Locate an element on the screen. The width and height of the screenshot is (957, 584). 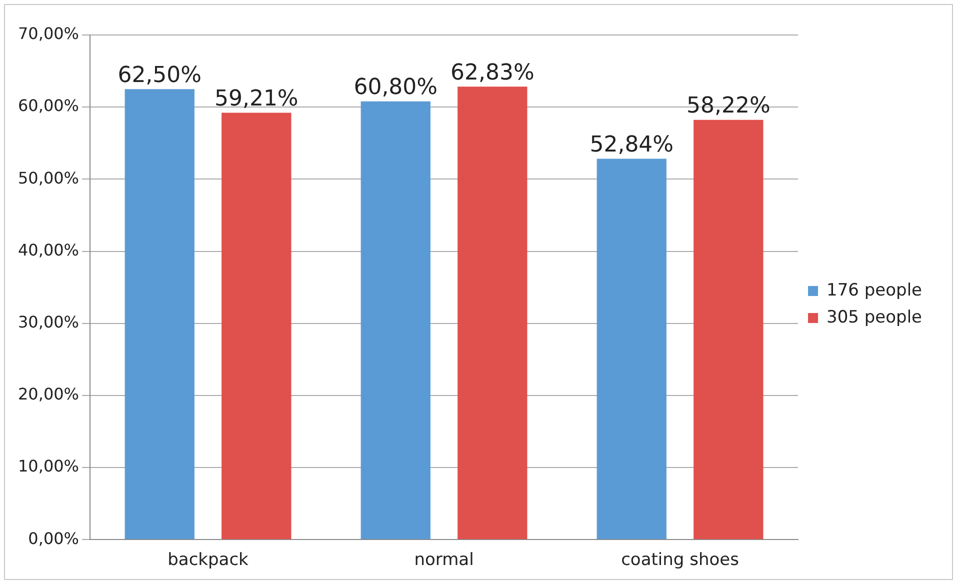
y-tick-label: 0,00% is located at coordinates (54, 538).